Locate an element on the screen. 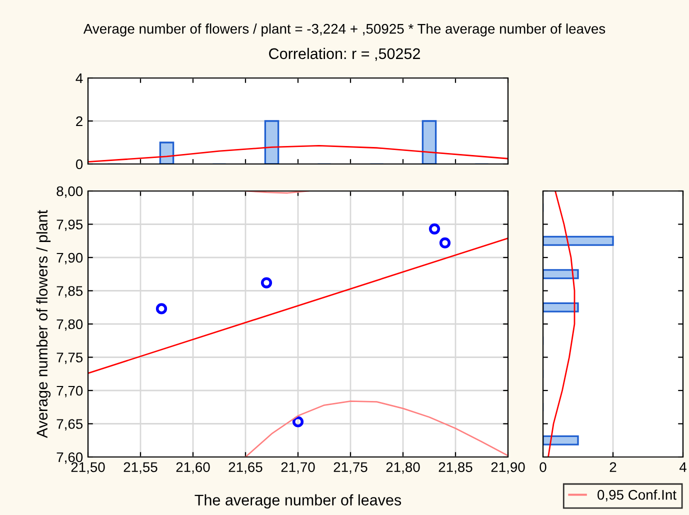 This screenshot has height=515, width=689. x-tick-label: 21,75 is located at coordinates (351, 468).